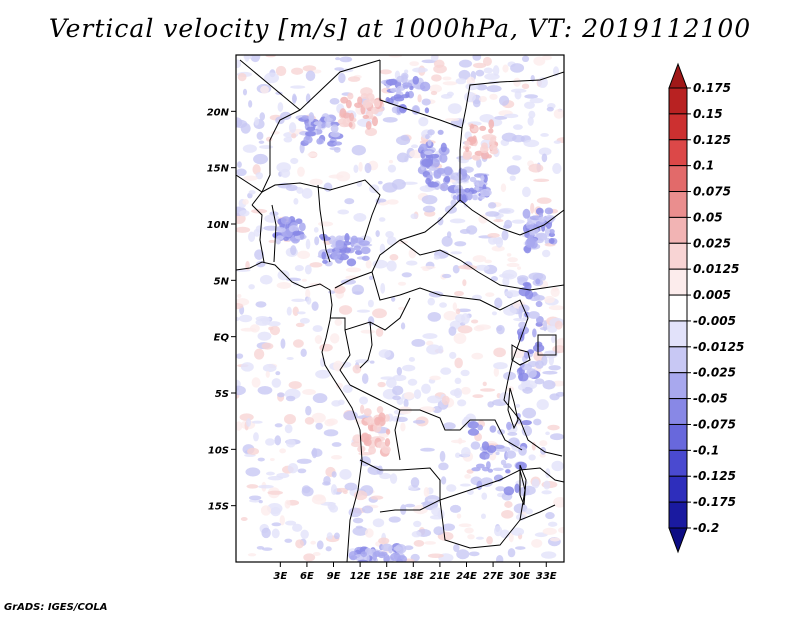 The image size is (800, 618). I want to click on colorbar-level-label: -0.1, so click(706, 450).